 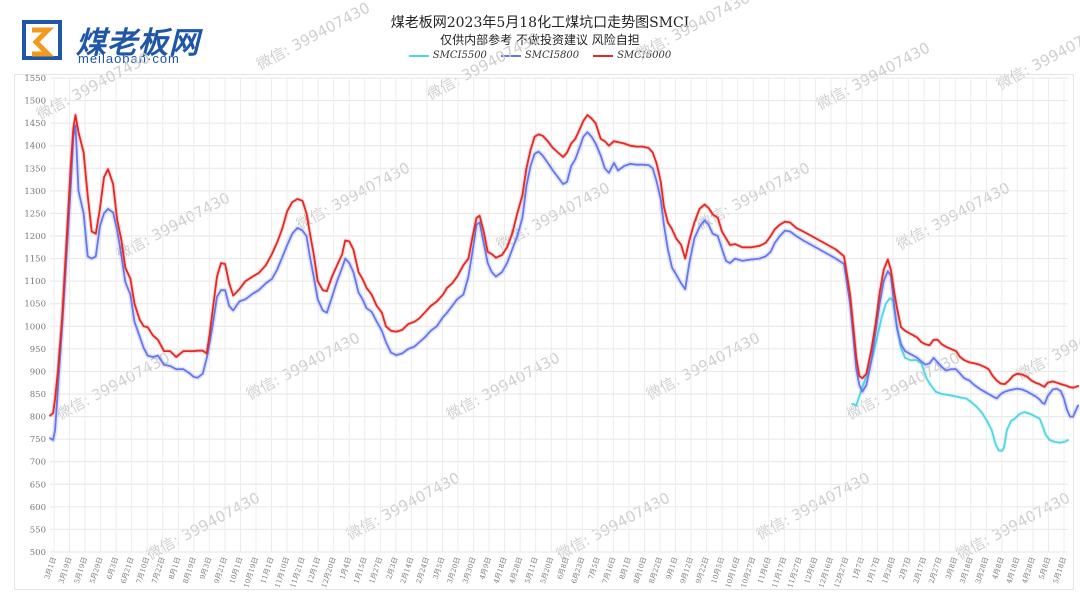 What do you see at coordinates (459, 55) in the screenshot?
I see `legend-label-smci5500: SMCI5500` at bounding box center [459, 55].